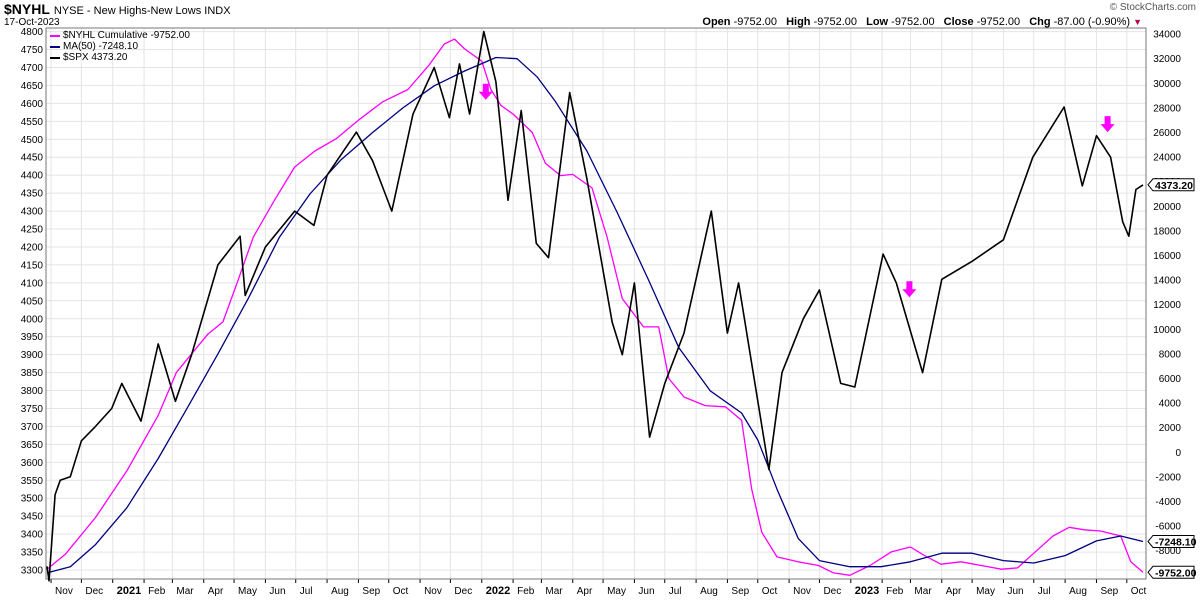 This screenshot has height=600, width=1200. Describe the element at coordinates (867, 591) in the screenshot. I see `x-tick-label: 2023` at that location.